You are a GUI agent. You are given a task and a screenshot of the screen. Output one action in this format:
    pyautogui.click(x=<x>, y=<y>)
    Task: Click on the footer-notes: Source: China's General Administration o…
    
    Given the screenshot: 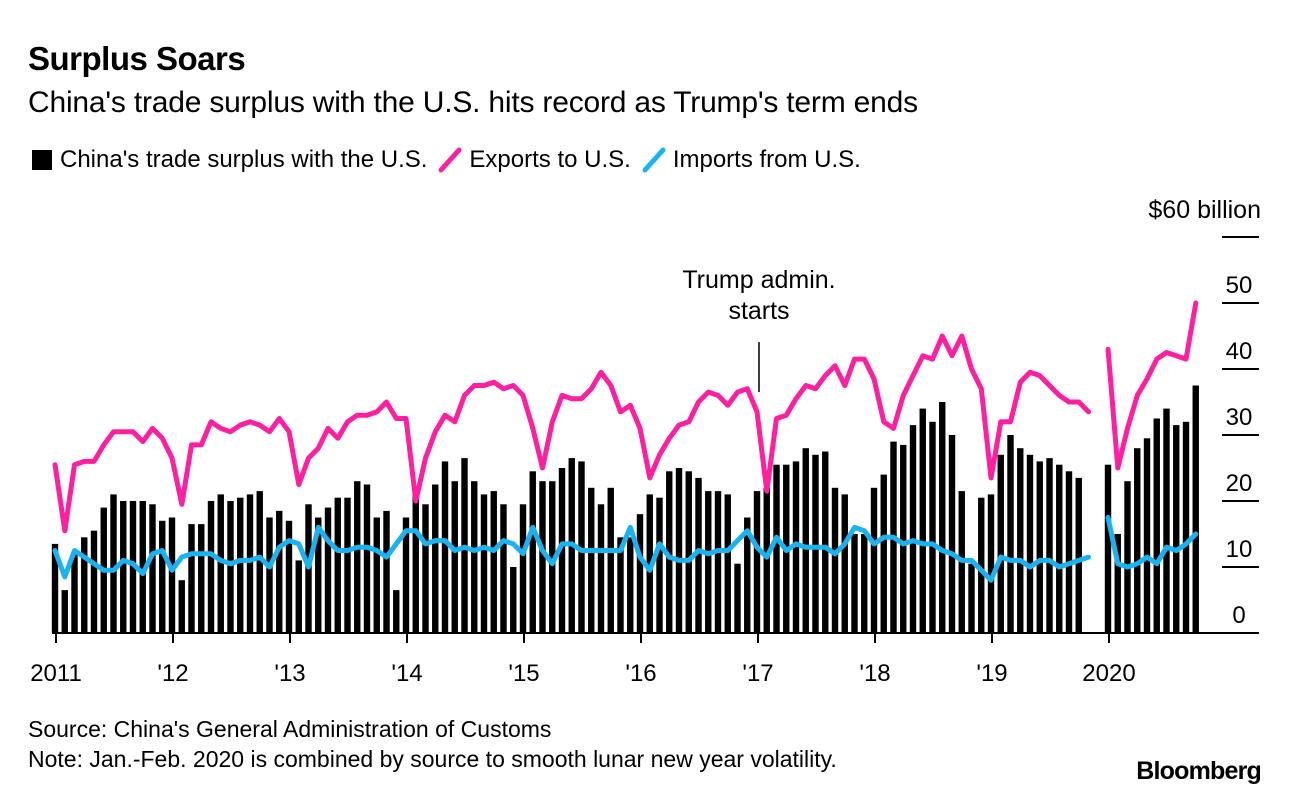 What is the action you would take?
    pyautogui.click(x=432, y=744)
    